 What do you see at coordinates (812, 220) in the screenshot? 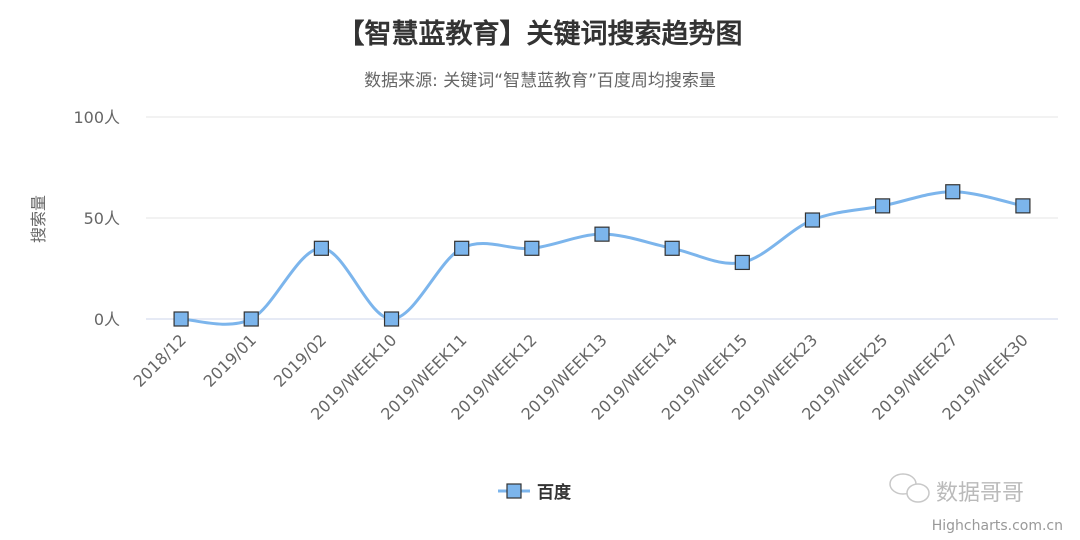
I see `data-point-2019-week23` at bounding box center [812, 220].